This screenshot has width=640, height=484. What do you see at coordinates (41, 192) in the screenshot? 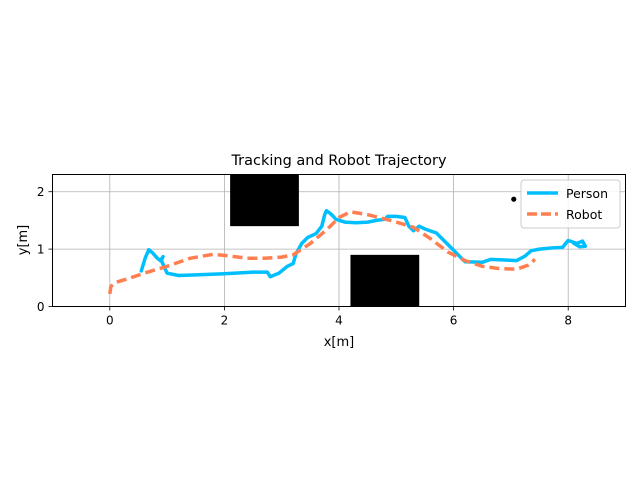
I see `y-tick-label-2: 2` at bounding box center [41, 192].